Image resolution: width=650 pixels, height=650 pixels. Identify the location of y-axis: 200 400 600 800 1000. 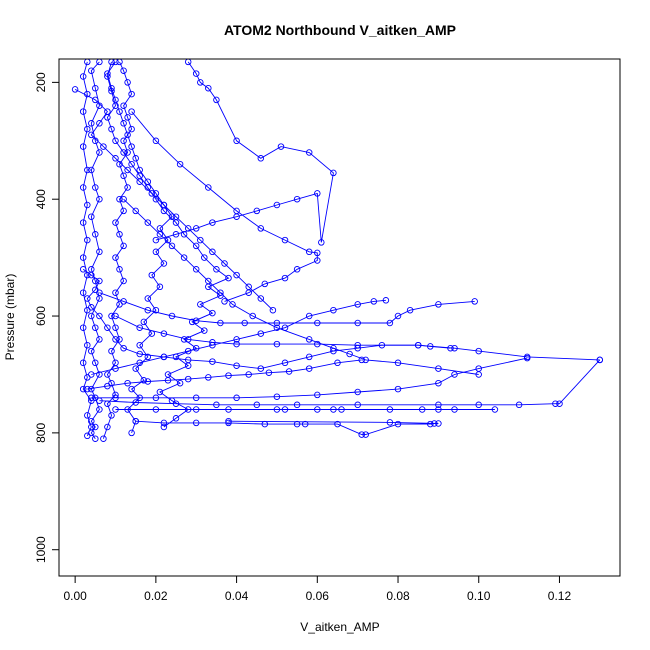
(47, 317).